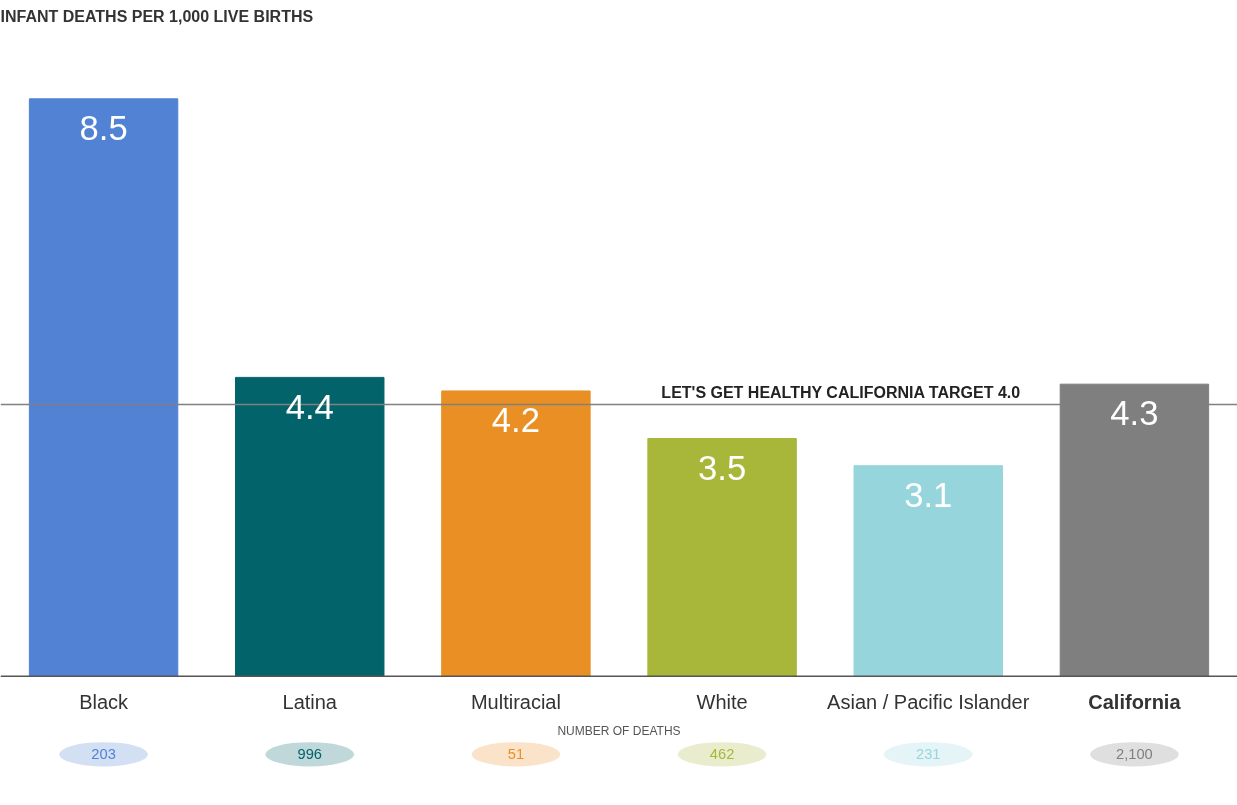  I want to click on data-label: 3.5, so click(722, 467).